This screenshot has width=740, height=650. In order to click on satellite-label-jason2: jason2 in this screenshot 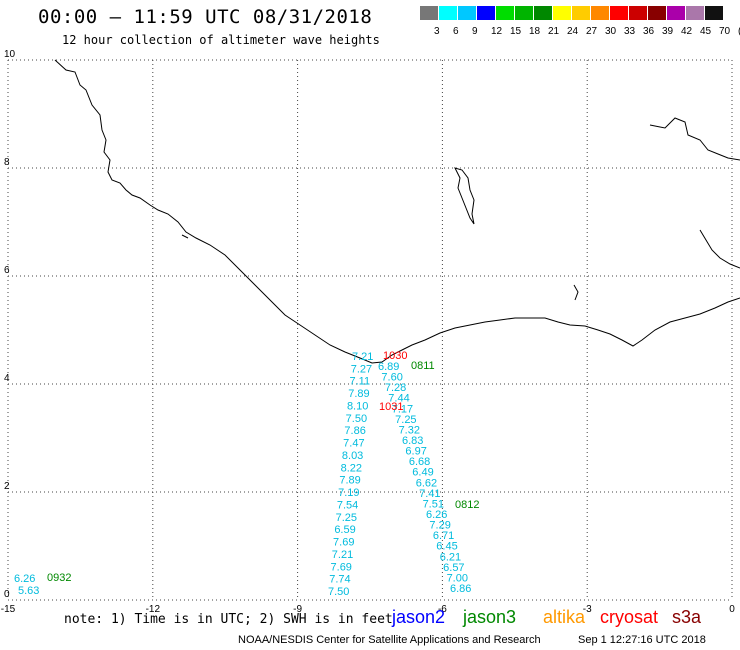, I will do `click(419, 617)`.